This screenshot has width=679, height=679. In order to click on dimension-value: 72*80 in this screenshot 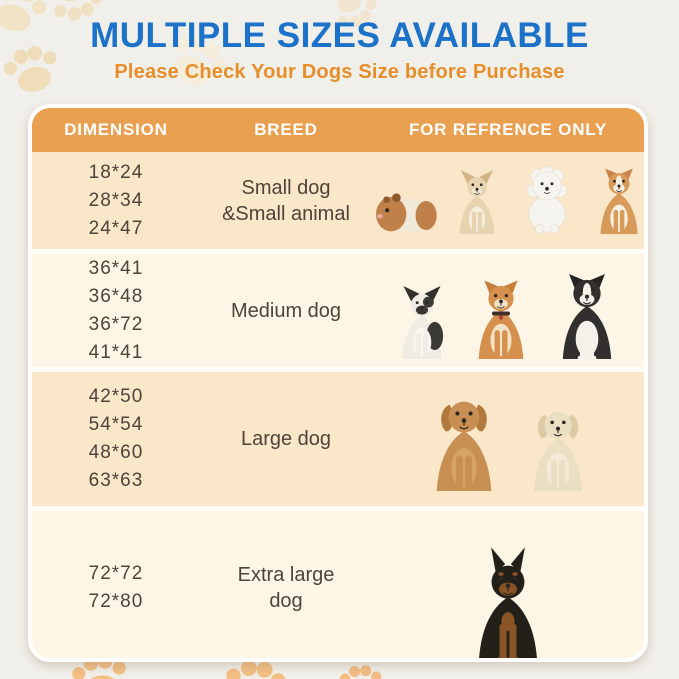, I will do `click(116, 601)`.